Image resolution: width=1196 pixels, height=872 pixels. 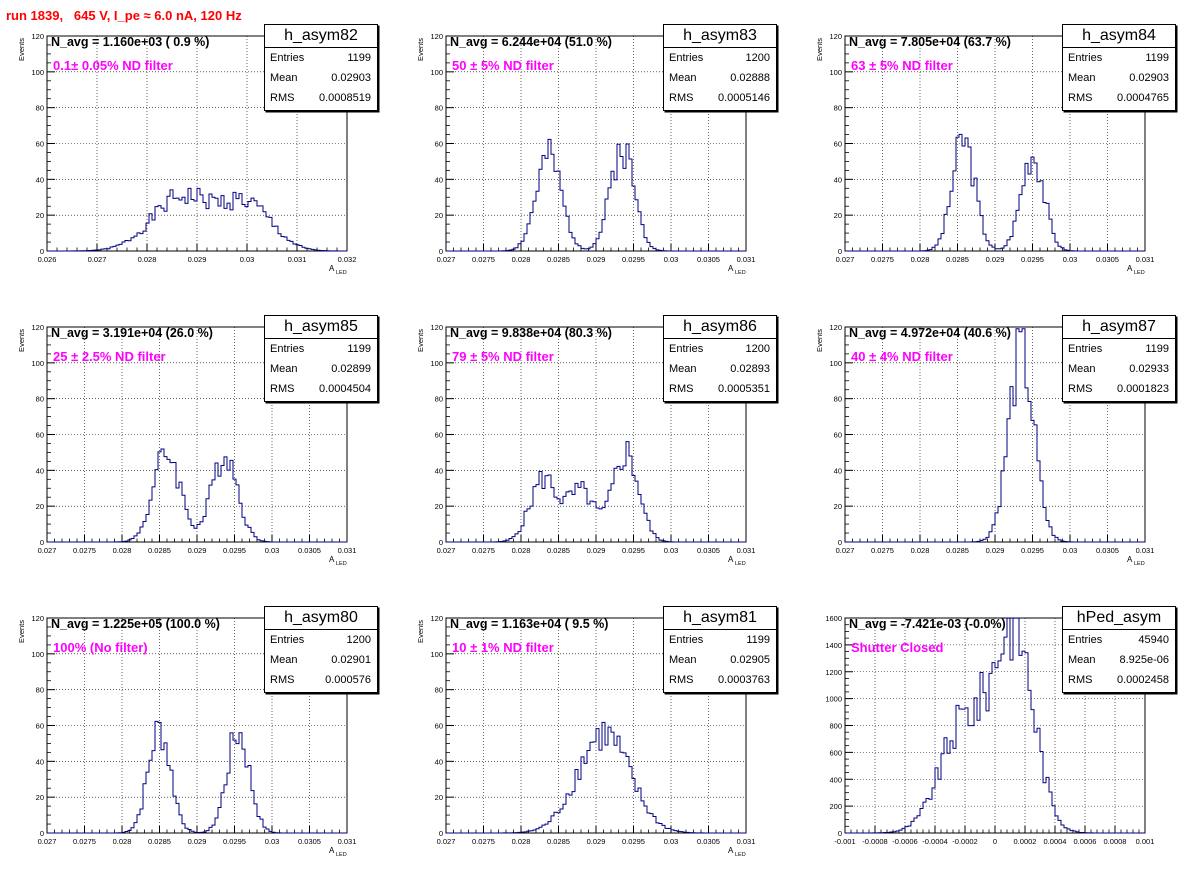 I want to click on x-tick-label: -0.0002, so click(x=964, y=841).